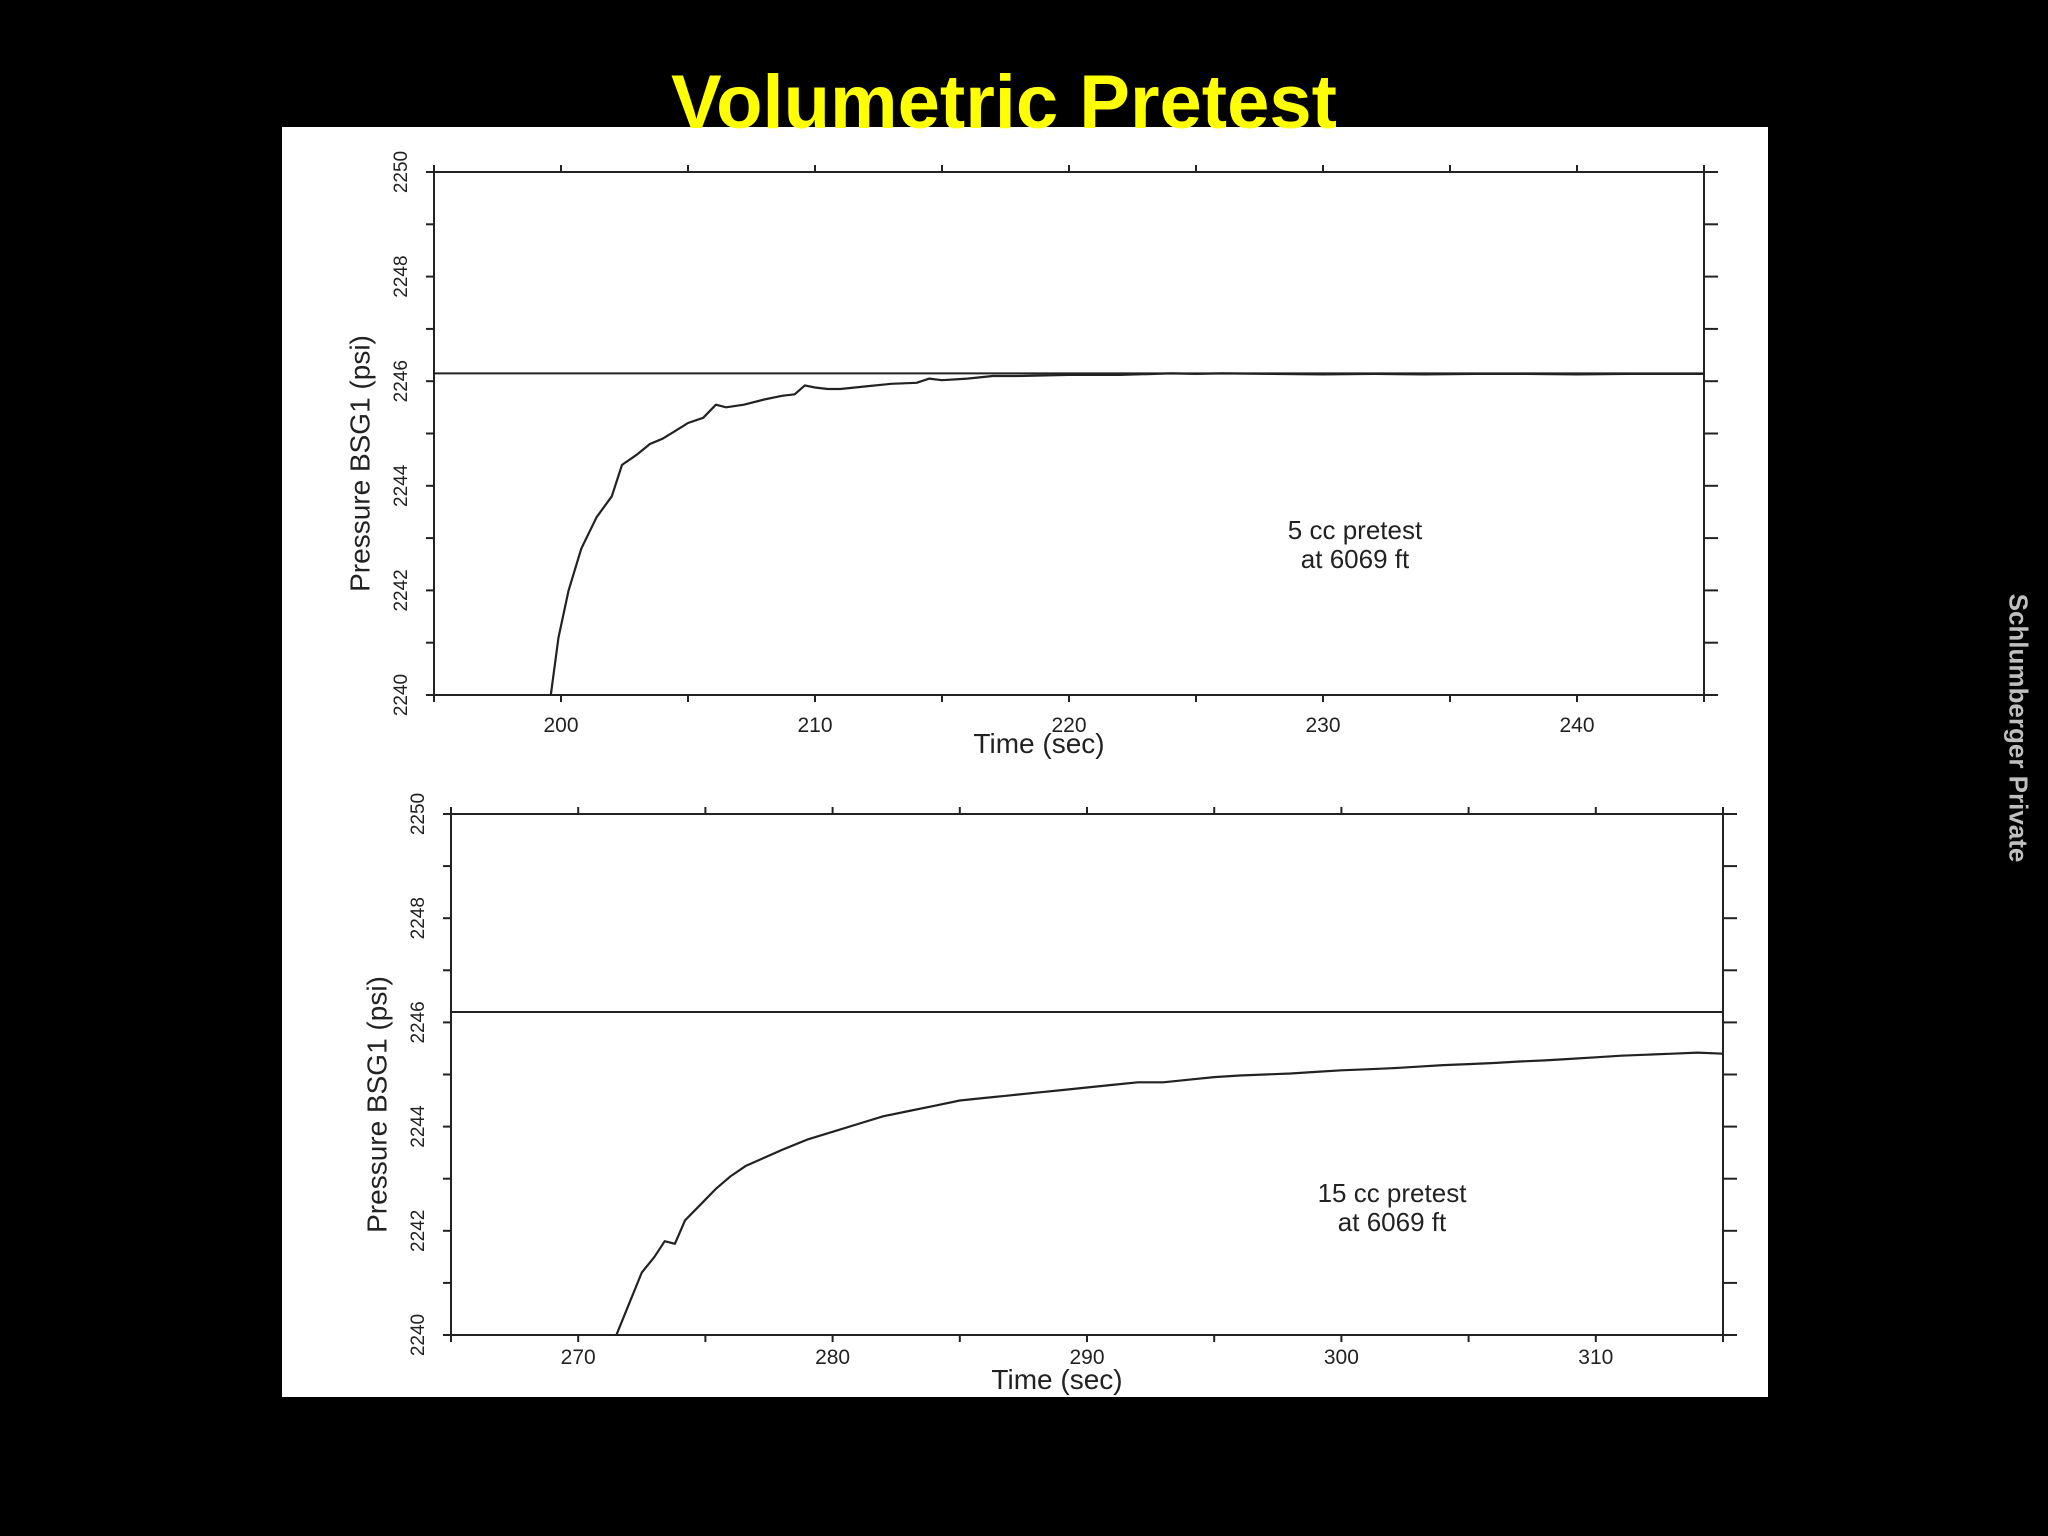 The width and height of the screenshot is (2048, 1536). Describe the element at coordinates (1068, 725) in the screenshot. I see `x-tick-label: 220` at that location.